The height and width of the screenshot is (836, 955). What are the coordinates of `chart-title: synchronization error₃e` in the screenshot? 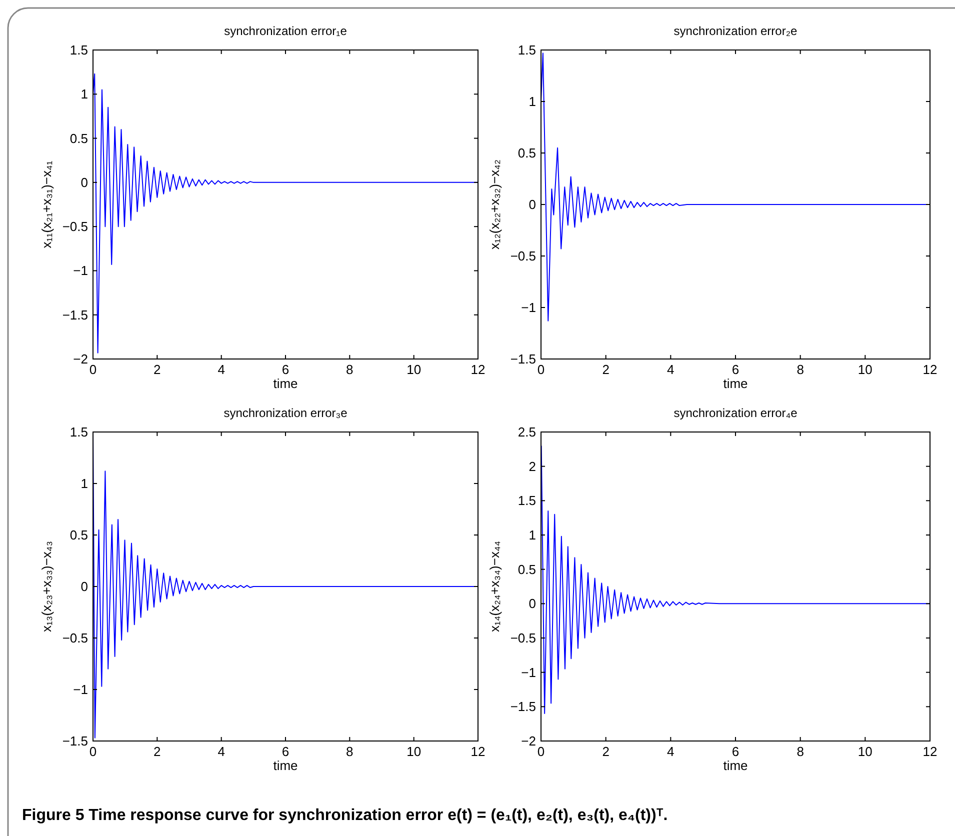 It's located at (286, 413).